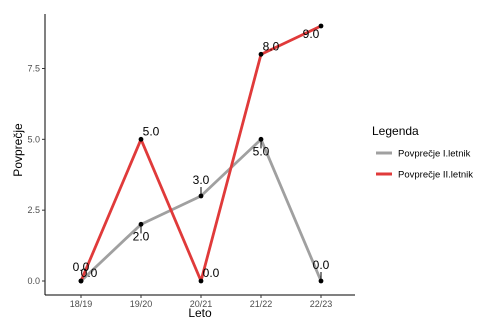  I want to click on y-tick-label: 0.0, so click(33, 281).